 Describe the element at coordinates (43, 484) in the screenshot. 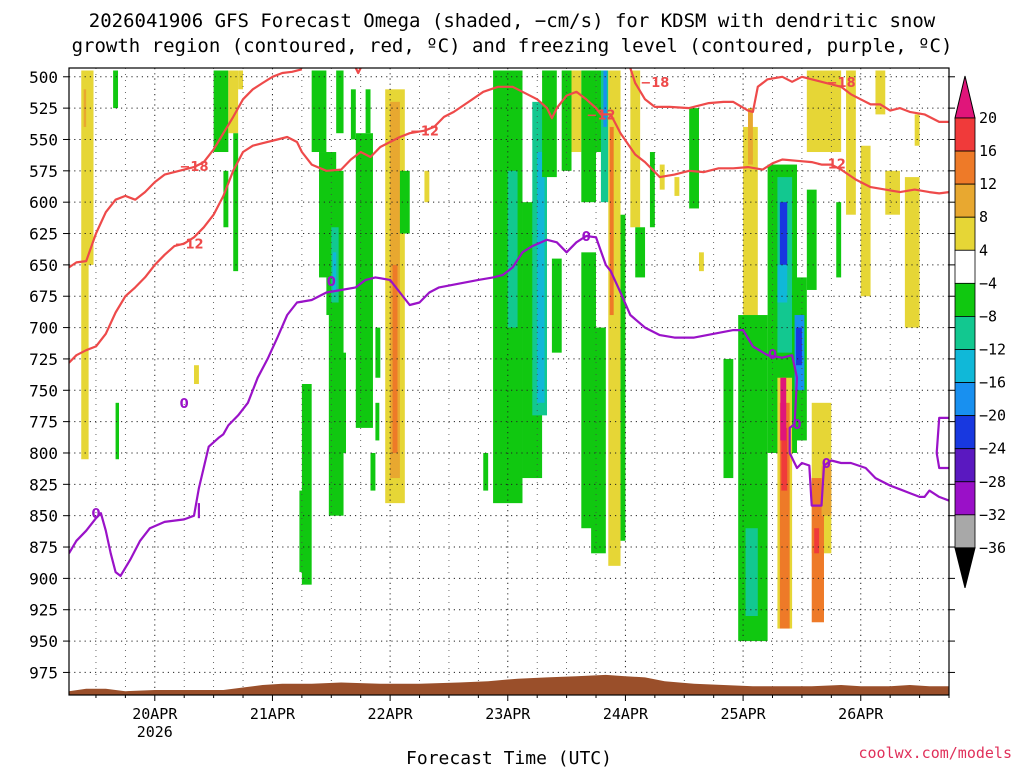

I see `y-tick-label-825: 825` at that location.